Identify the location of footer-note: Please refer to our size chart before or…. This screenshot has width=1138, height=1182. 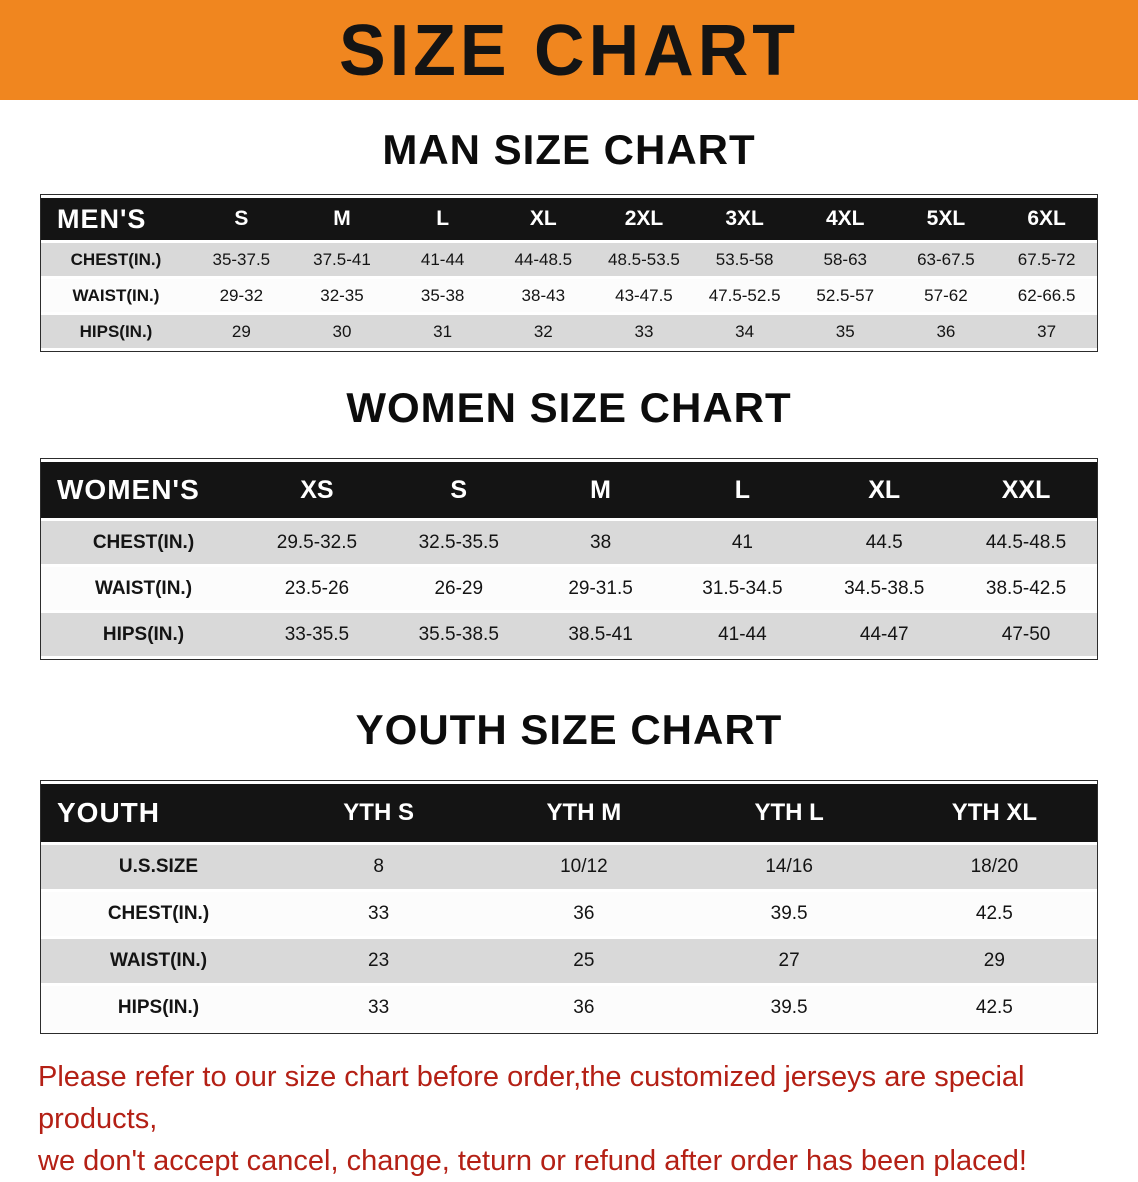
(569, 1119).